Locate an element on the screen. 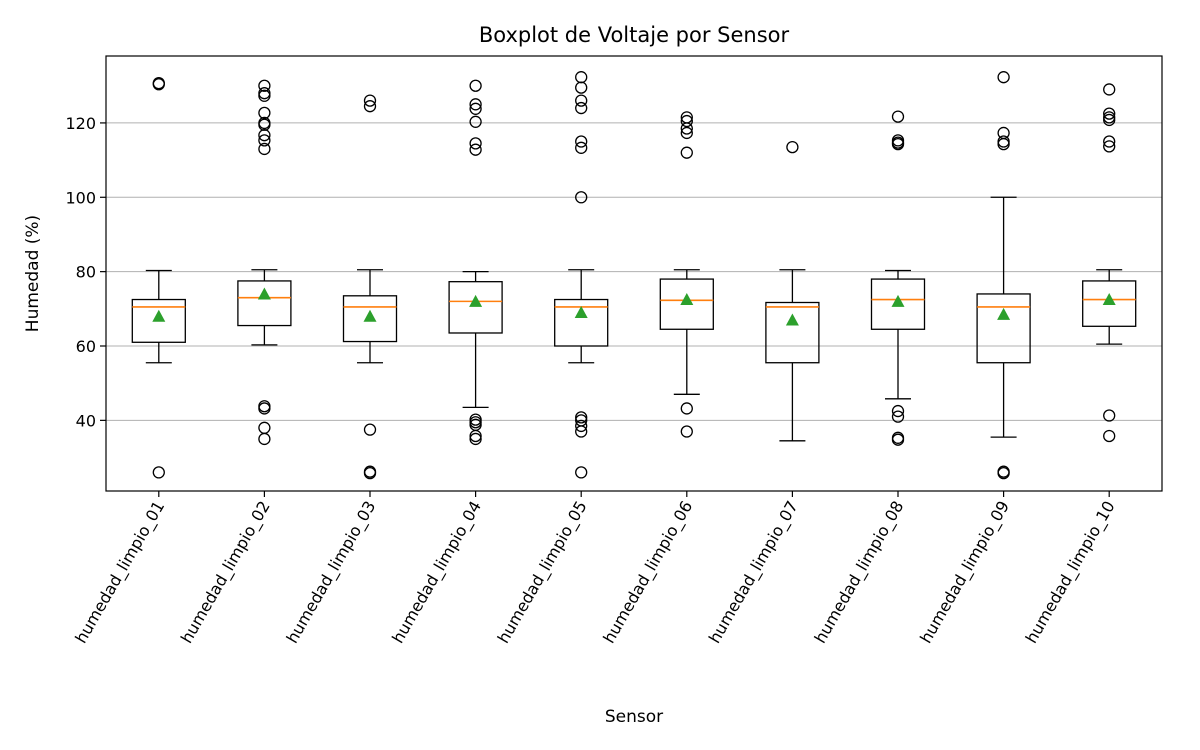 The width and height of the screenshot is (1200, 750). x-axis-label: Sensor is located at coordinates (634, 717).